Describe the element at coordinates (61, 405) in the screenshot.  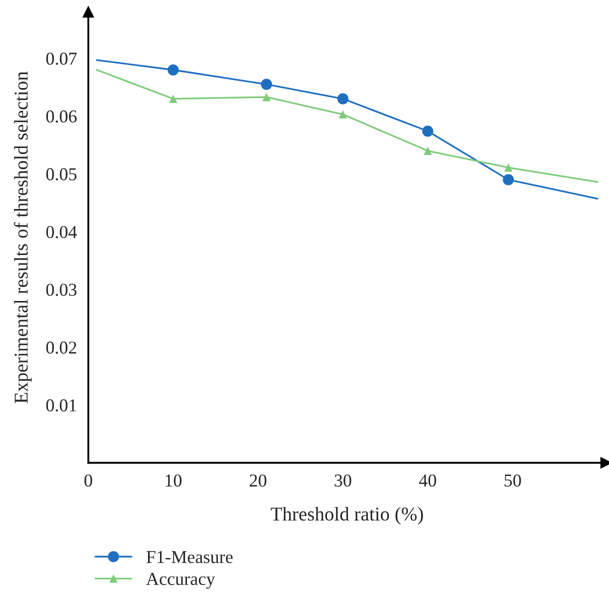
I see `y-tick-label: 0.01` at that location.